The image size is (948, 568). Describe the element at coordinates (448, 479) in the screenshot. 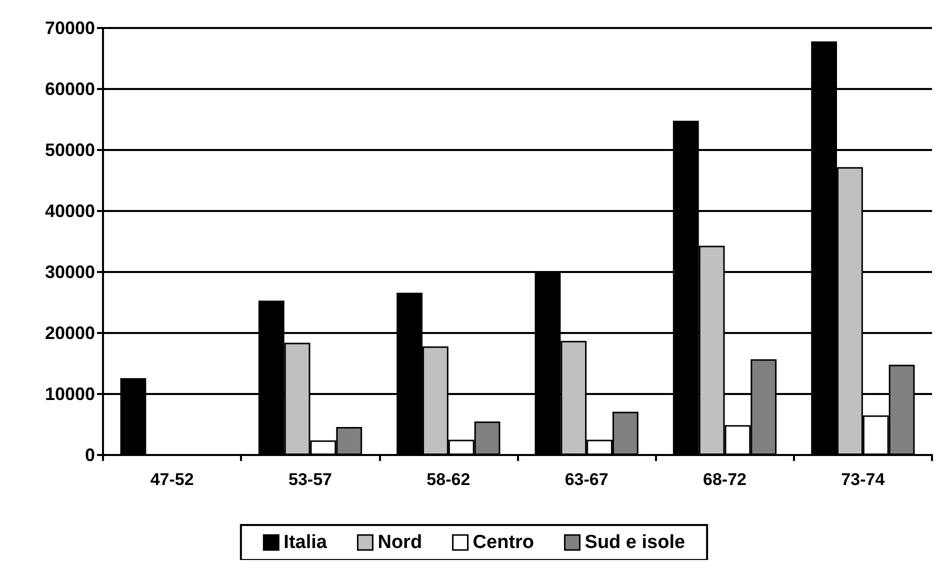

I see `x-tick-label: 58-62` at that location.